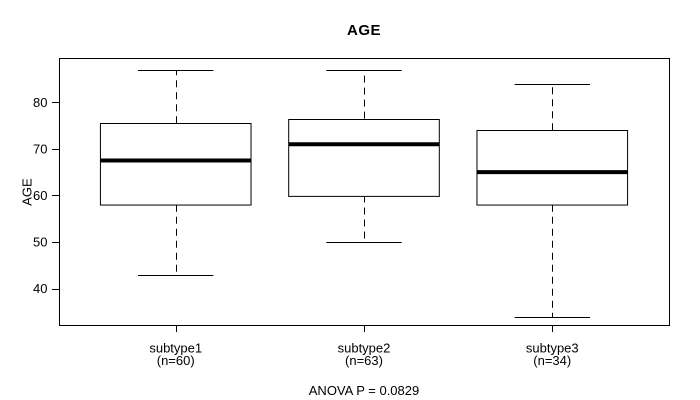  I want to click on y-axis-tick-label: 60, so click(40, 195).